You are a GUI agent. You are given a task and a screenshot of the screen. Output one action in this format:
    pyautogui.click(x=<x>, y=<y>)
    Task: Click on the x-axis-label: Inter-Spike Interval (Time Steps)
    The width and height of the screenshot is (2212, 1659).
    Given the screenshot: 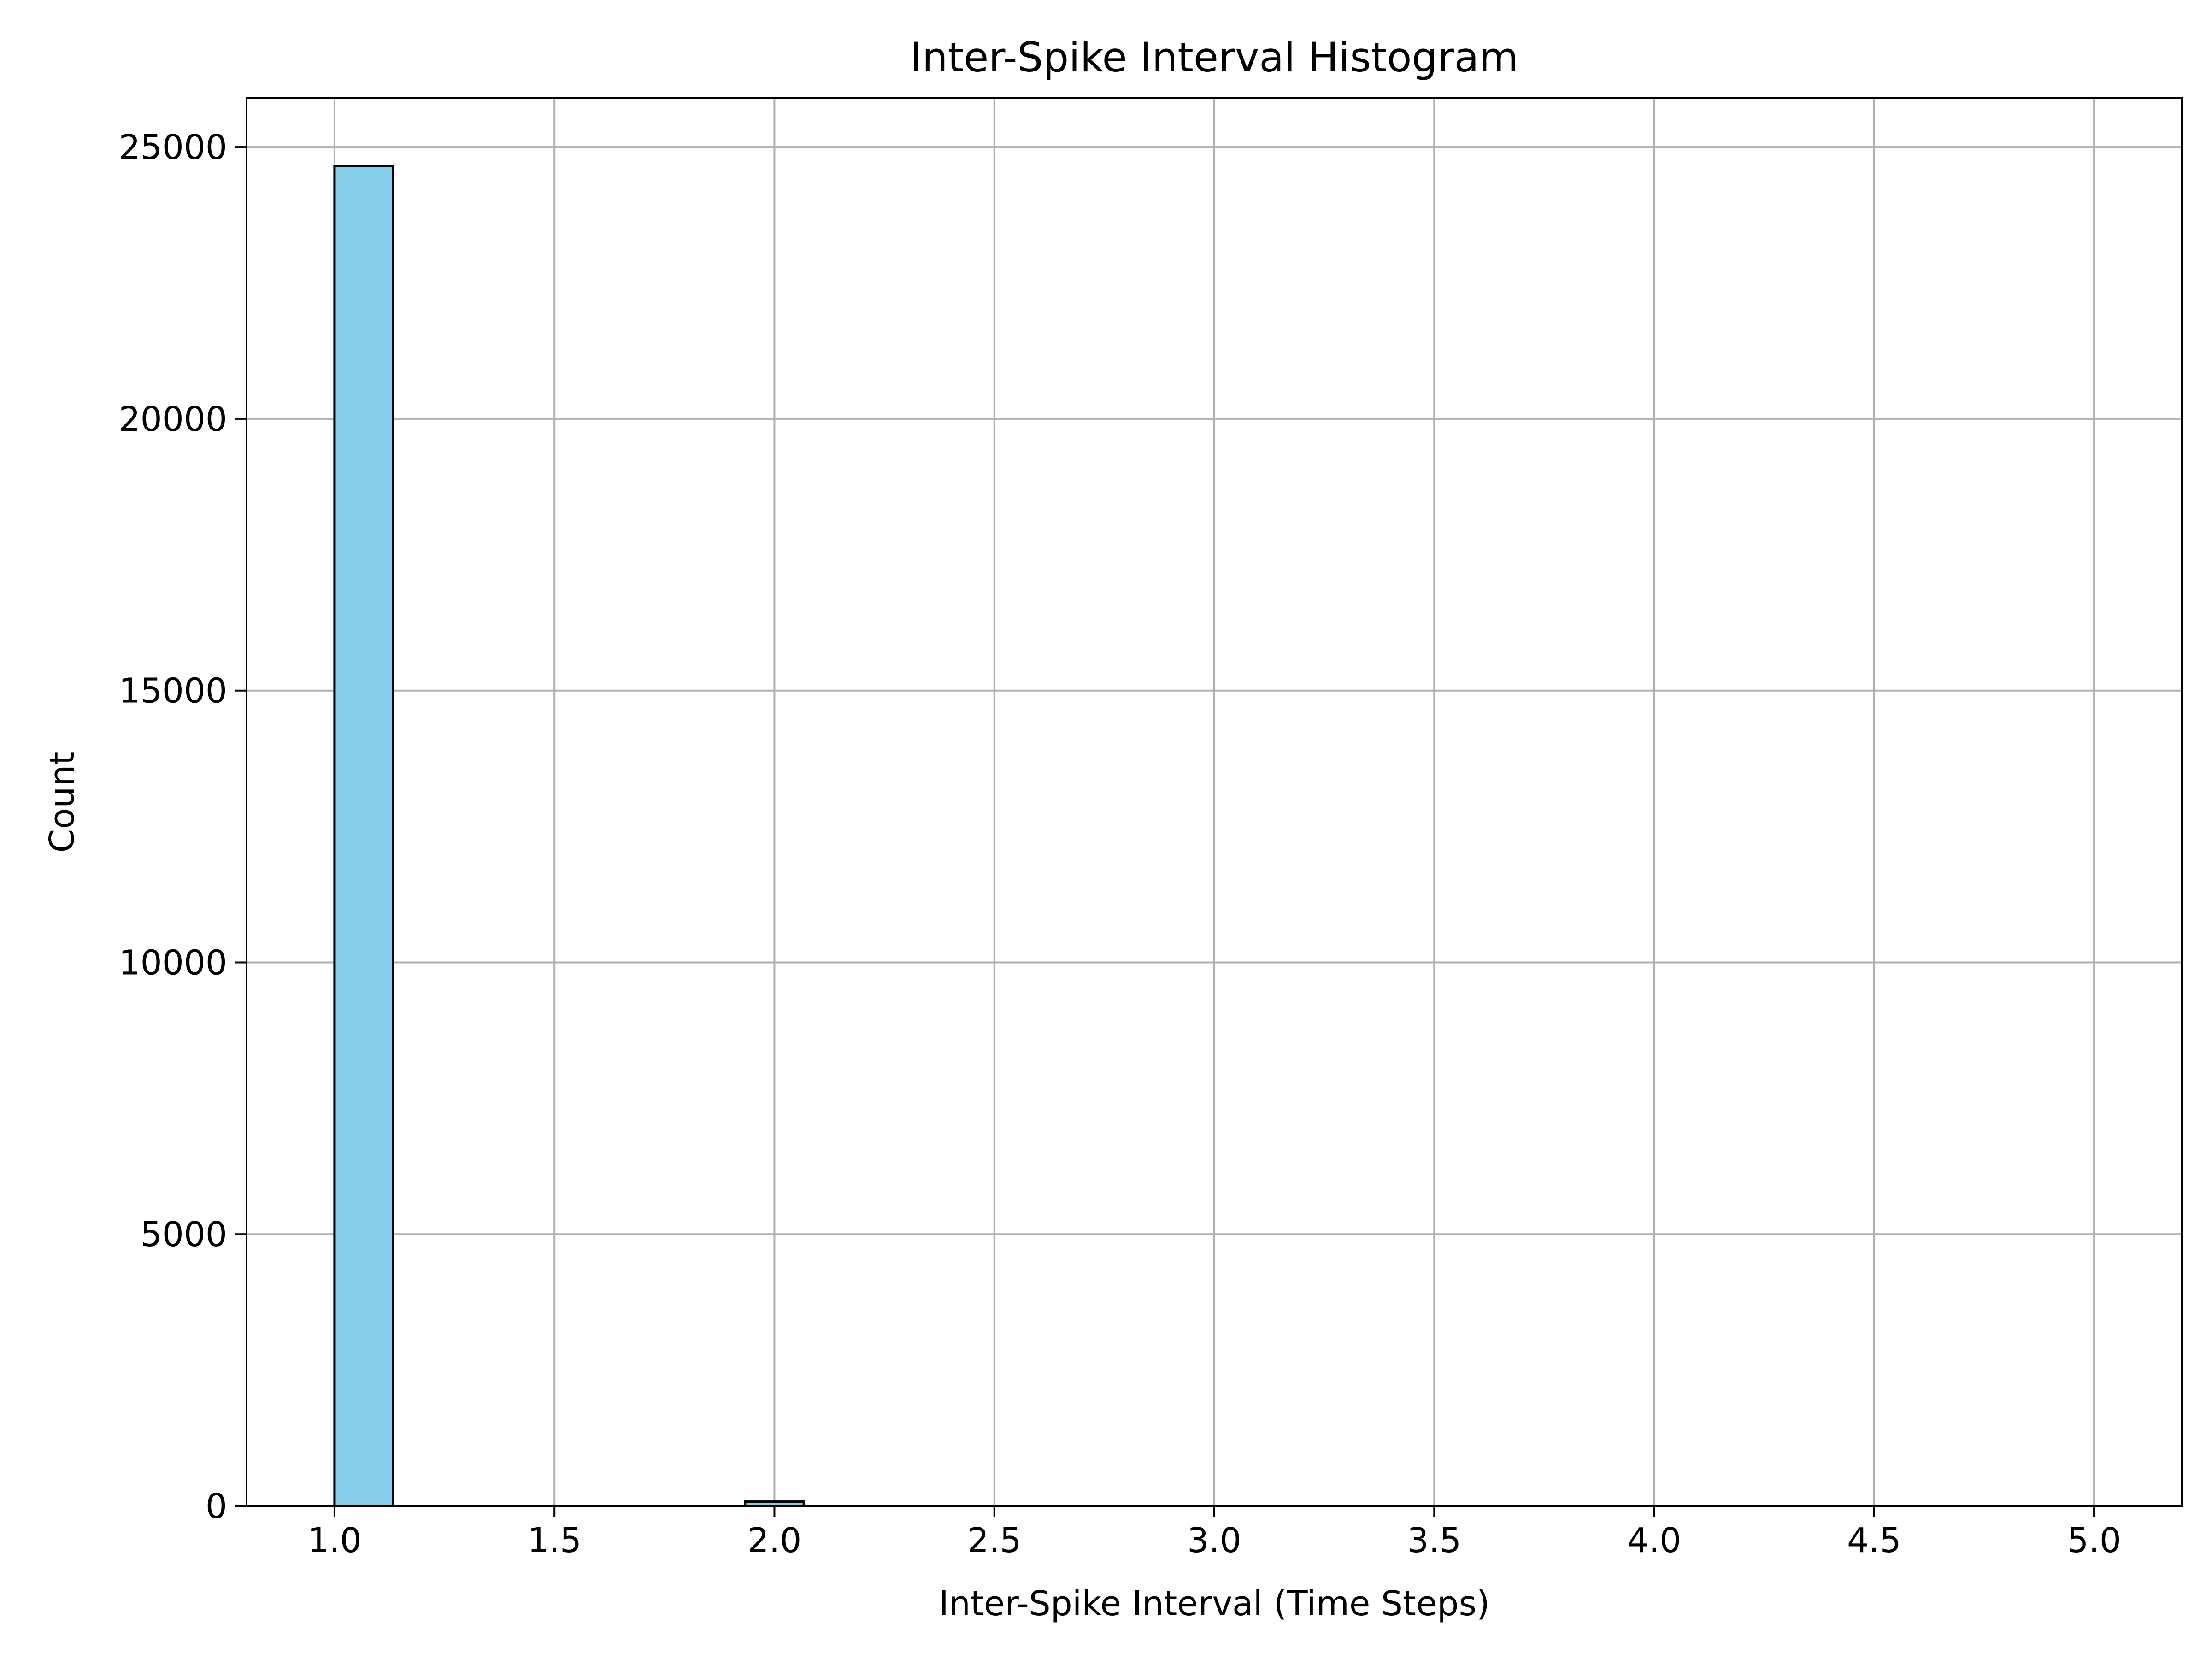 What is the action you would take?
    pyautogui.click(x=1214, y=1604)
    